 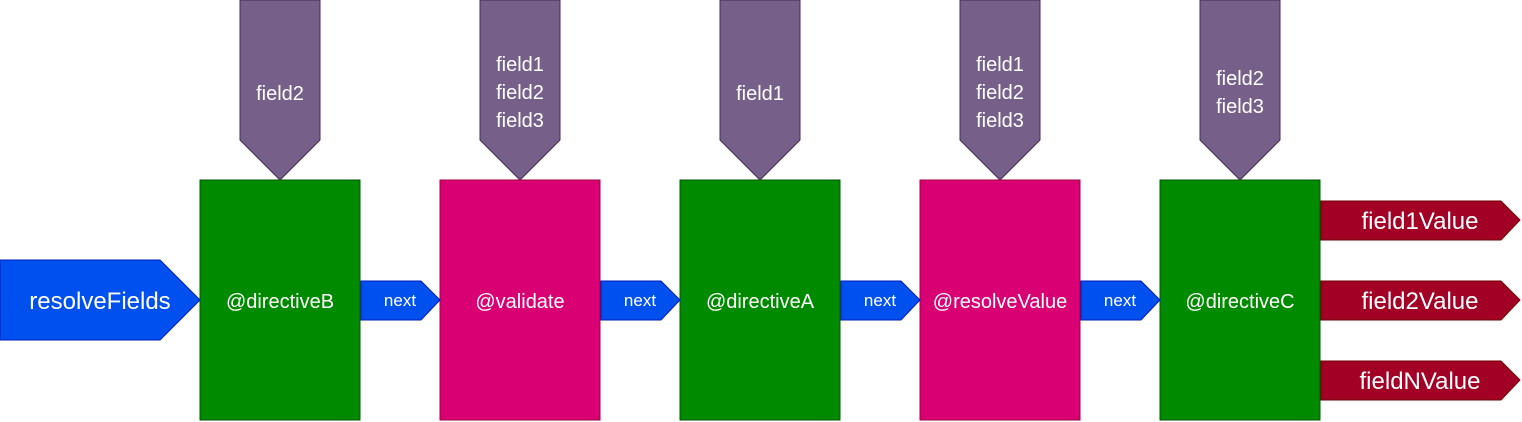 I want to click on output-arrow-field2: field2Value, so click(x=1420, y=300).